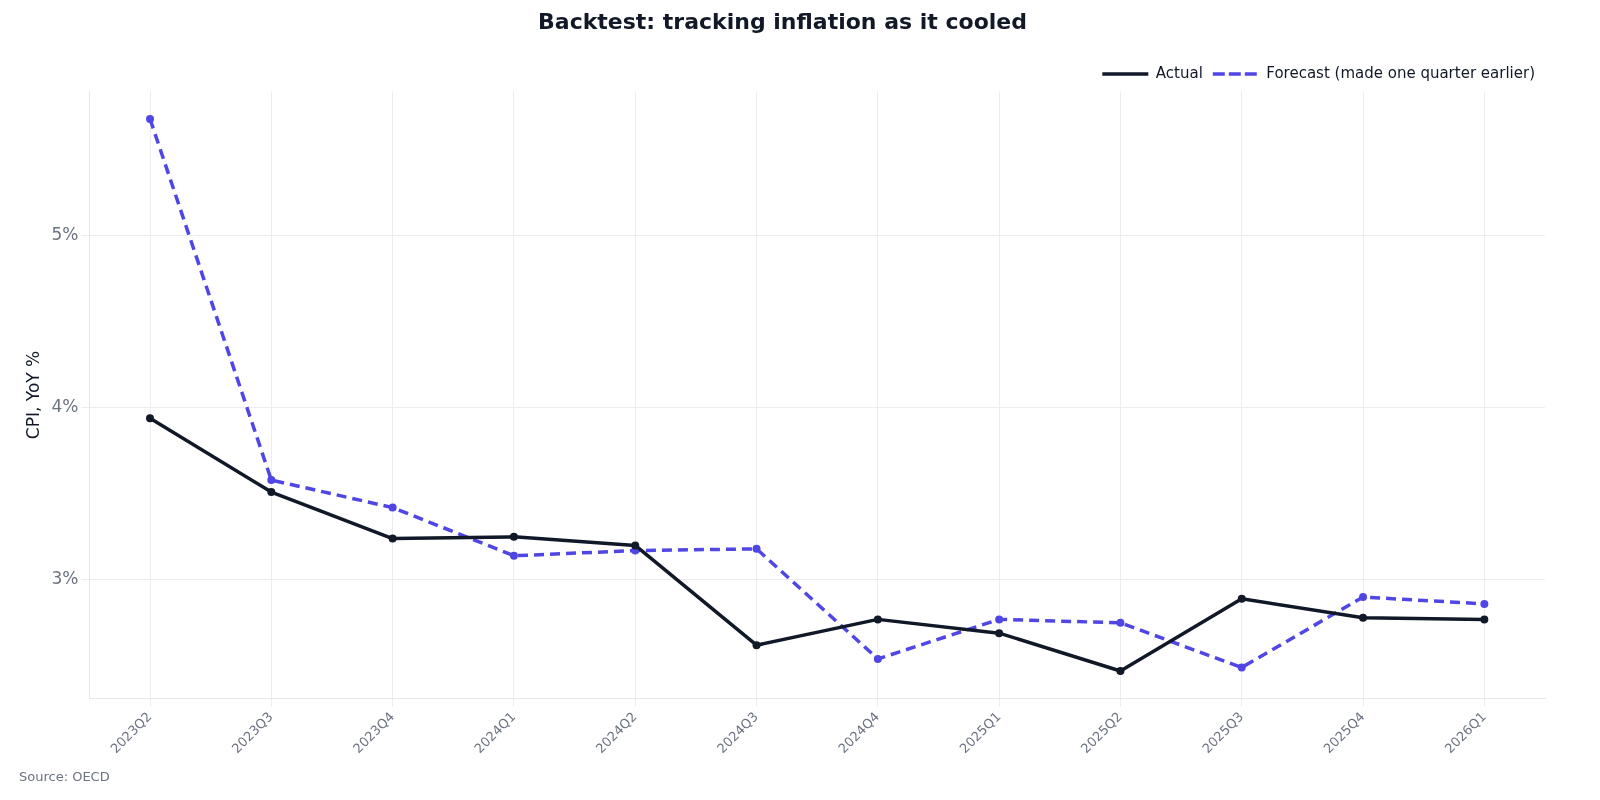 Image resolution: width=1600 pixels, height=800 pixels. What do you see at coordinates (1401, 72) in the screenshot?
I see `legend-label: Forecast (made one quarter earlier)` at bounding box center [1401, 72].